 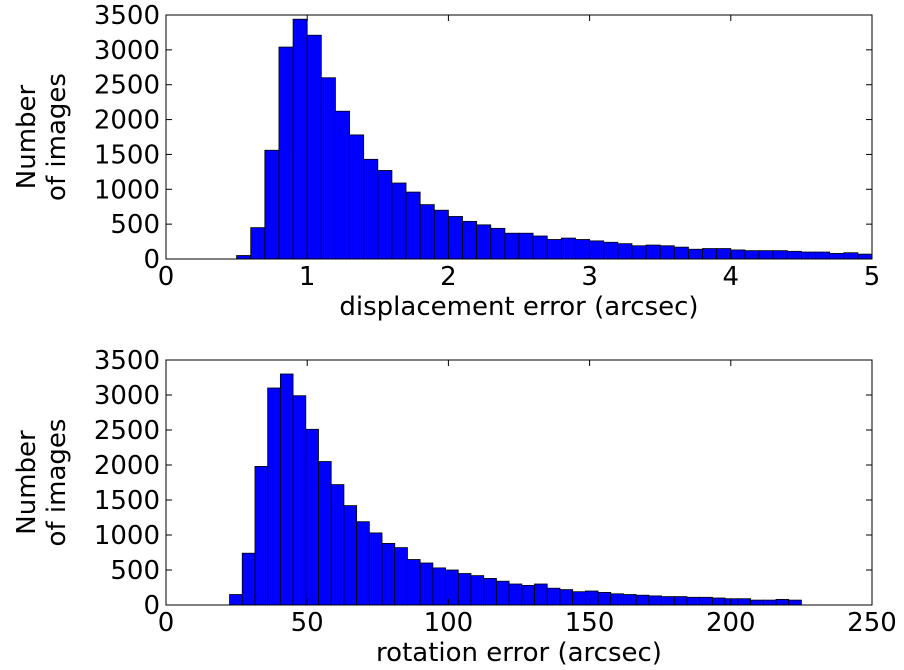 What do you see at coordinates (307, 277) in the screenshot?
I see `x-tick-label: 1` at bounding box center [307, 277].